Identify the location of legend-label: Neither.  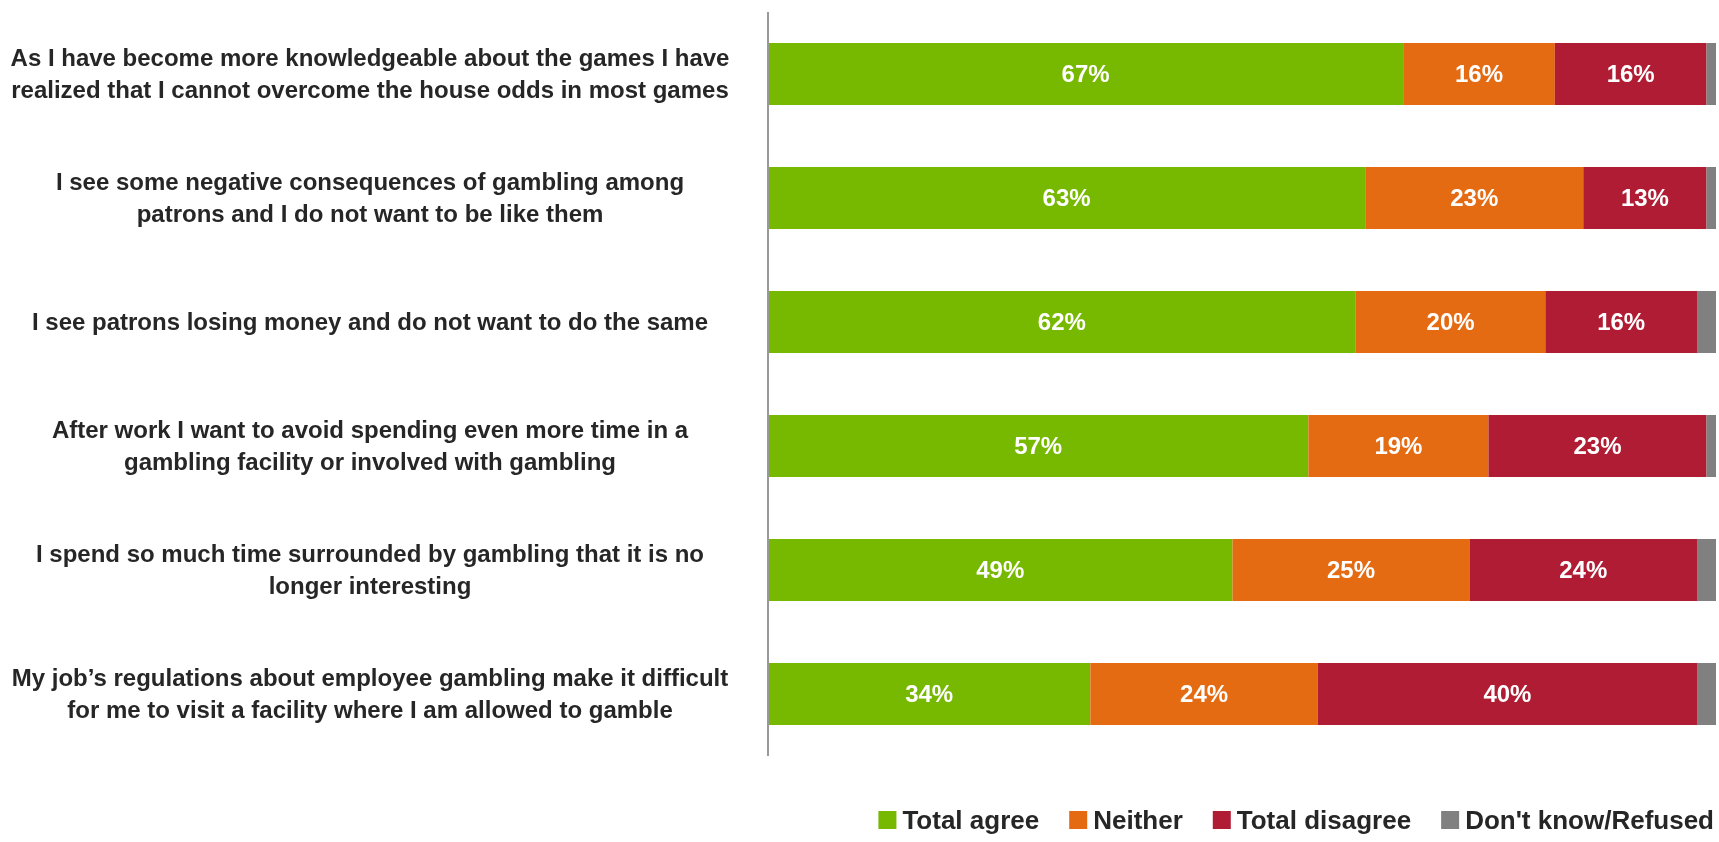
(1138, 820).